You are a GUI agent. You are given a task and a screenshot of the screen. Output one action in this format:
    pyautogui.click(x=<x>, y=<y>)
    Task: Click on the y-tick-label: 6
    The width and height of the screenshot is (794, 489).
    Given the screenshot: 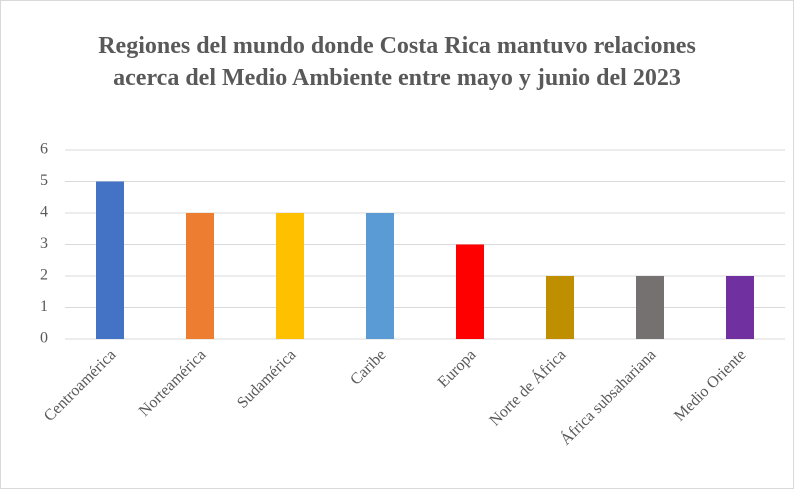 What is the action you would take?
    pyautogui.click(x=44, y=149)
    